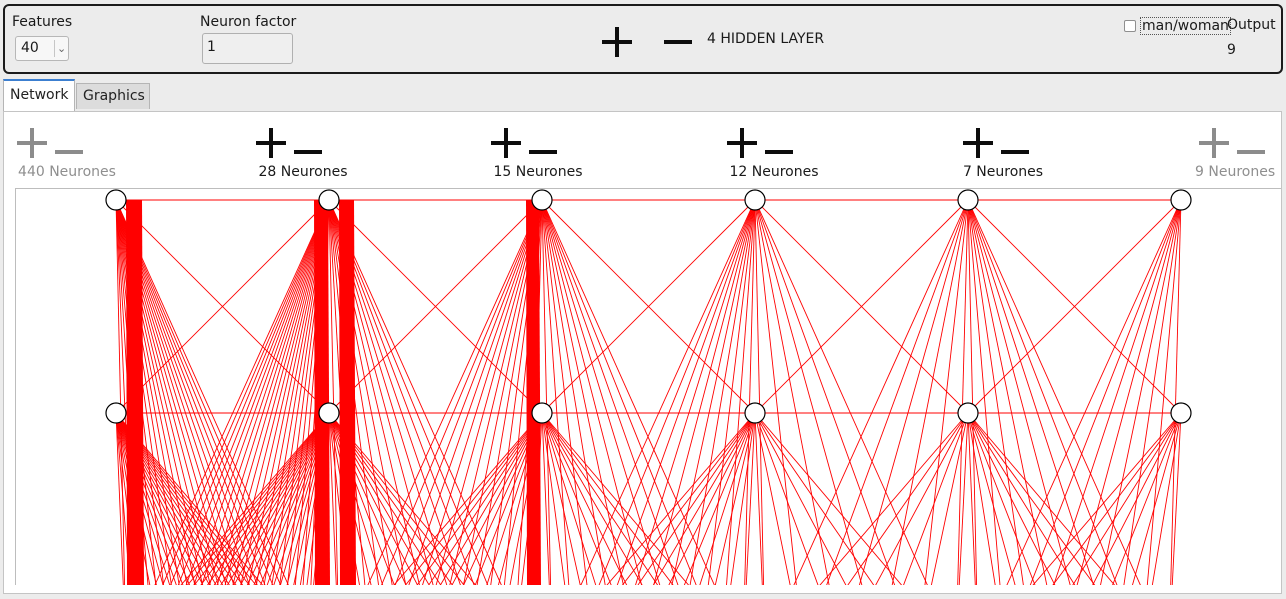 The width and height of the screenshot is (1286, 599). What do you see at coordinates (42, 22) in the screenshot?
I see `features-label: Features` at bounding box center [42, 22].